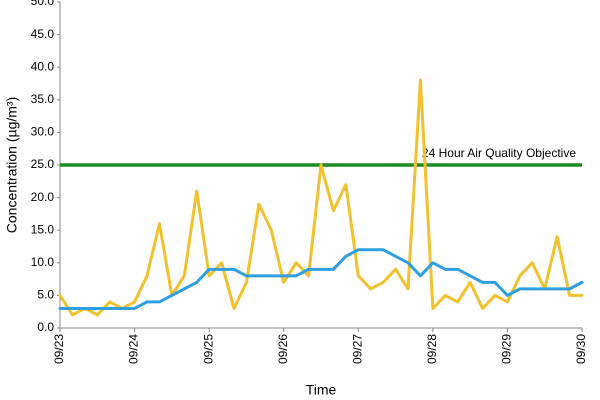  Describe the element at coordinates (357, 349) in the screenshot. I see `x-tick-label: 09/27` at that location.